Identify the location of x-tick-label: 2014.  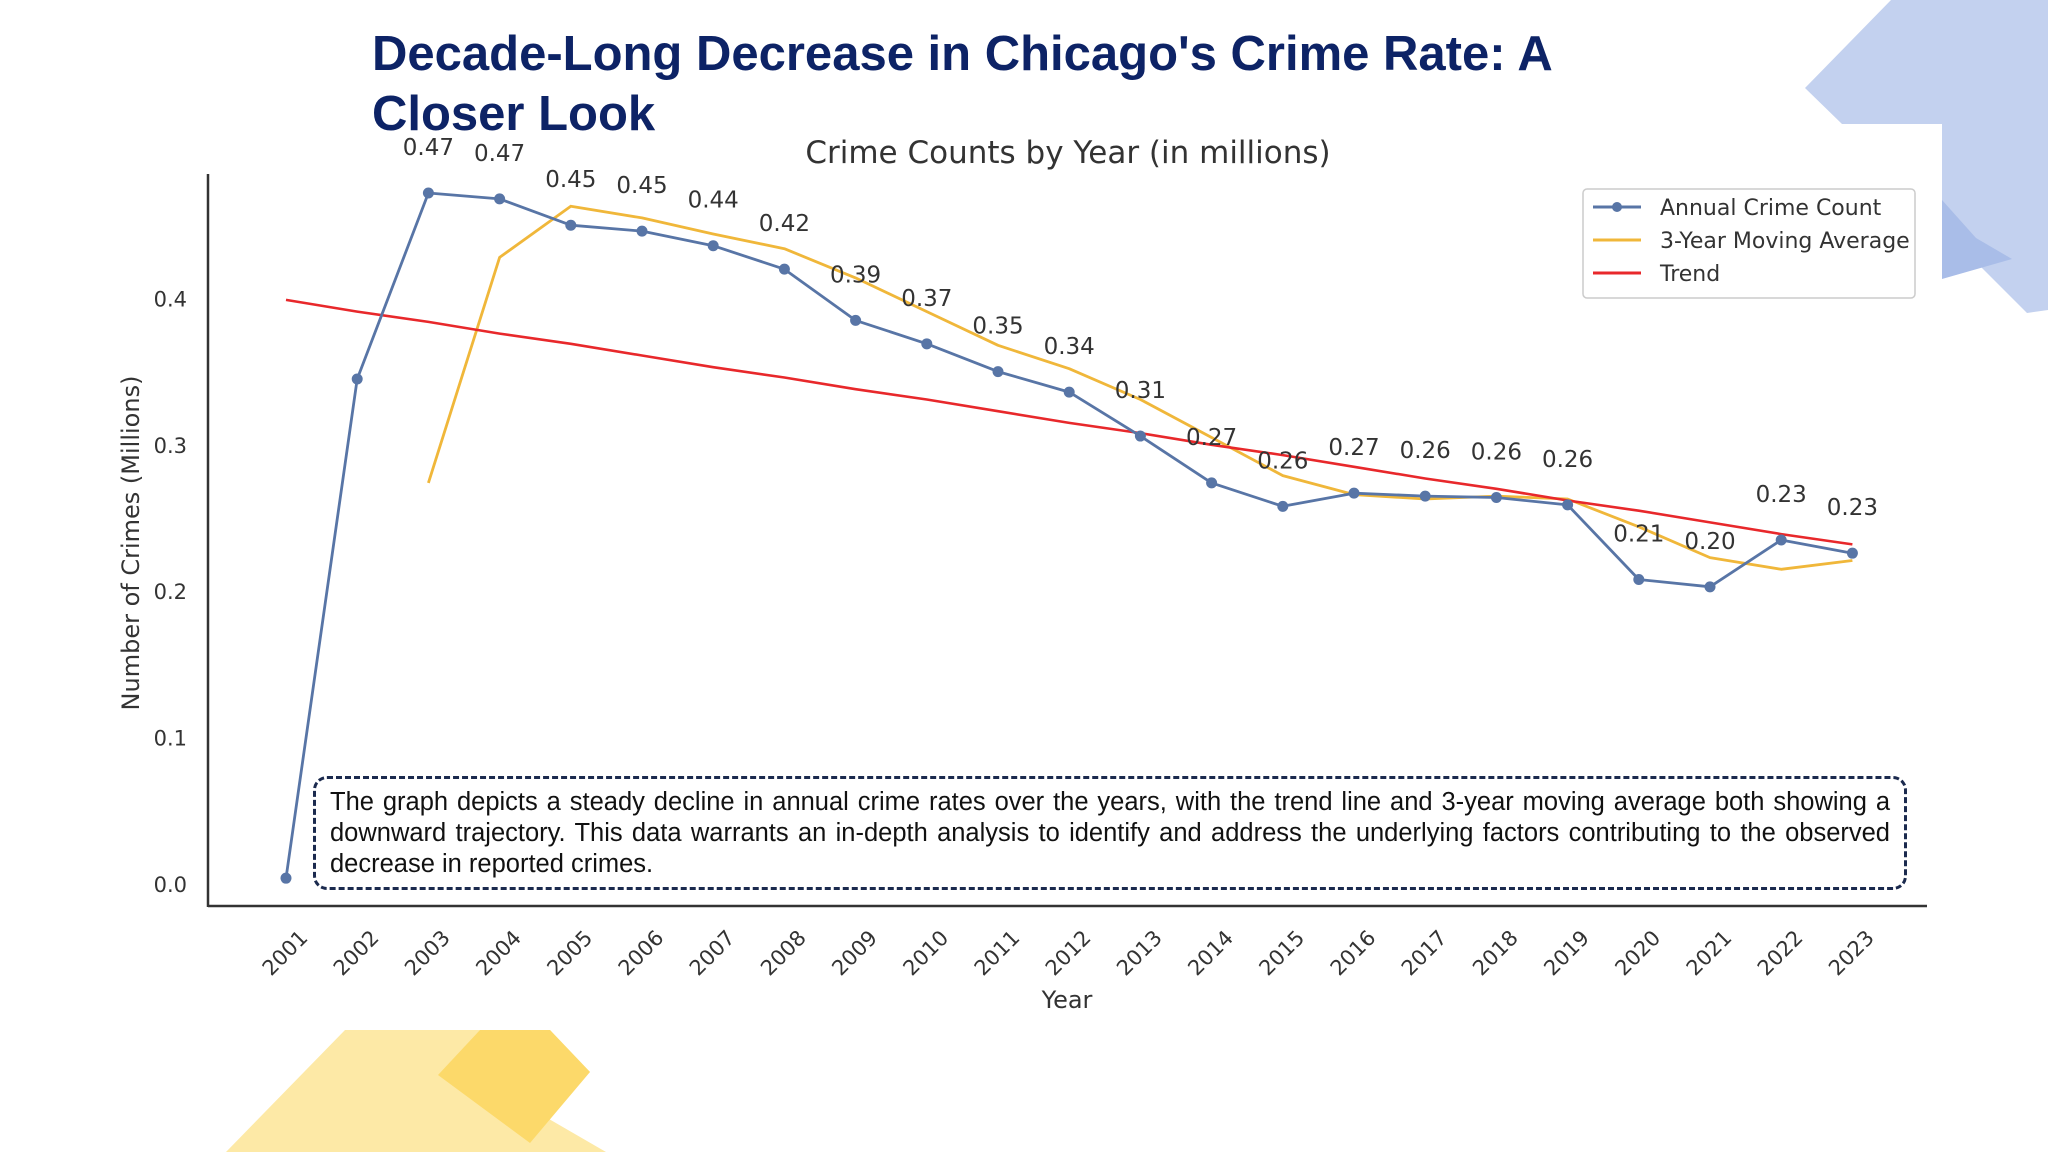
(1210, 953).